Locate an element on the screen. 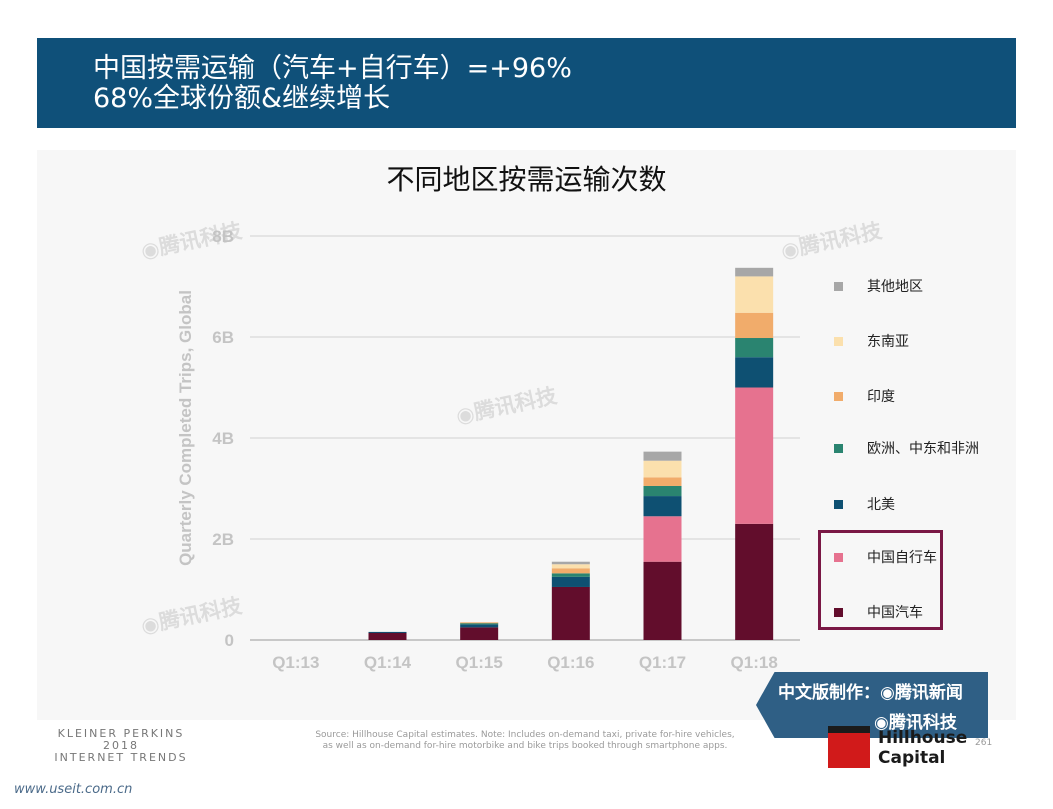  legend-item: 欧洲、中东和非洲 is located at coordinates (906, 448).